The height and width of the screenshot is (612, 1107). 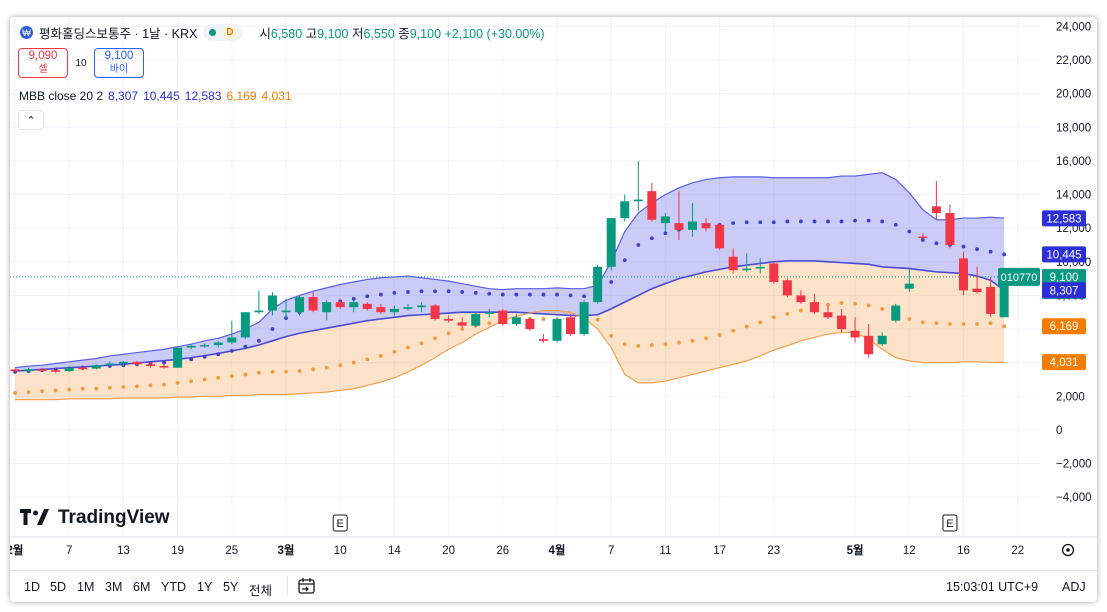 What do you see at coordinates (26, 32) in the screenshot?
I see `currency-icon: ₩` at bounding box center [26, 32].